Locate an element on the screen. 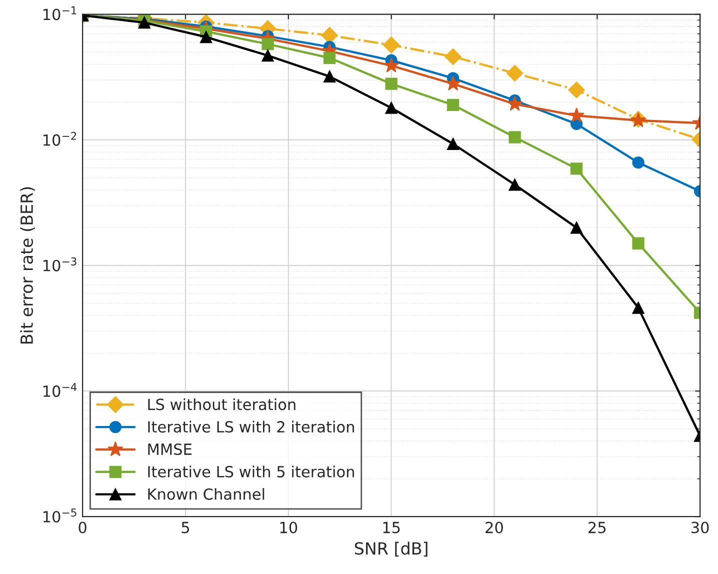 This screenshot has width=718, height=574. legend-label: MMSE is located at coordinates (170, 449).